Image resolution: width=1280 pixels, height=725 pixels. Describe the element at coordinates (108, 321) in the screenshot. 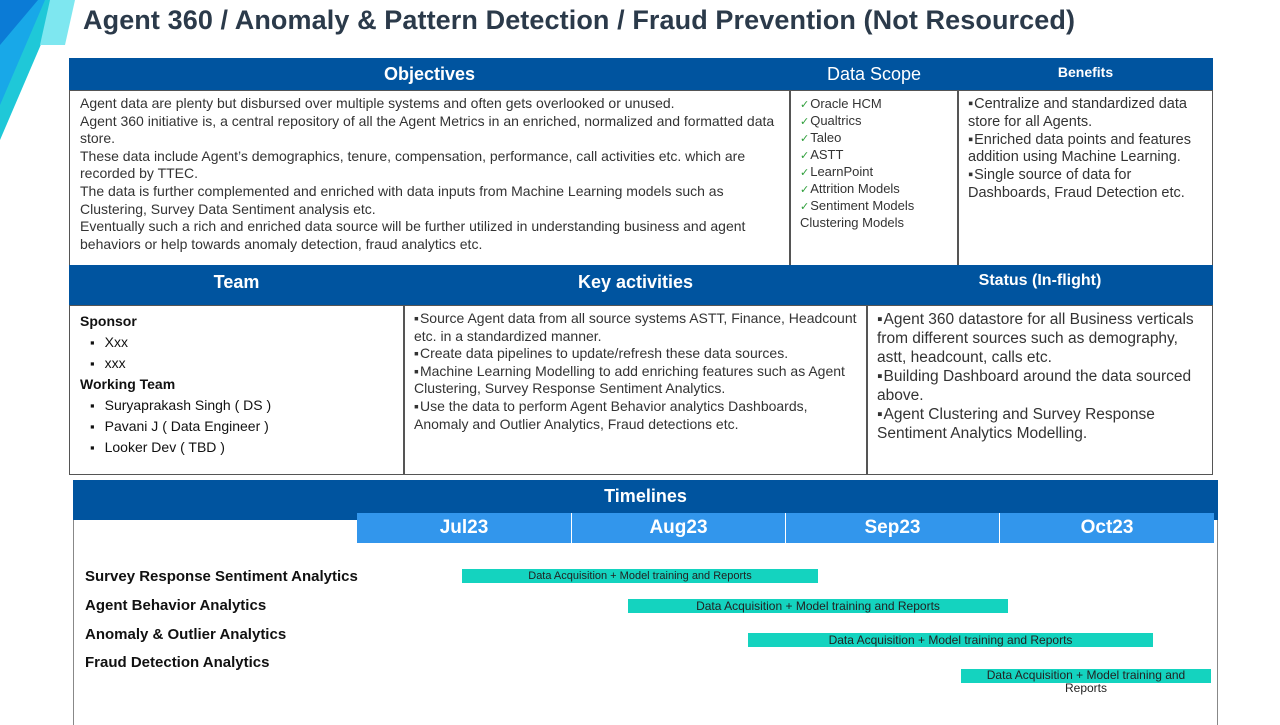

I see `sponsor-label: Sponsor` at that location.